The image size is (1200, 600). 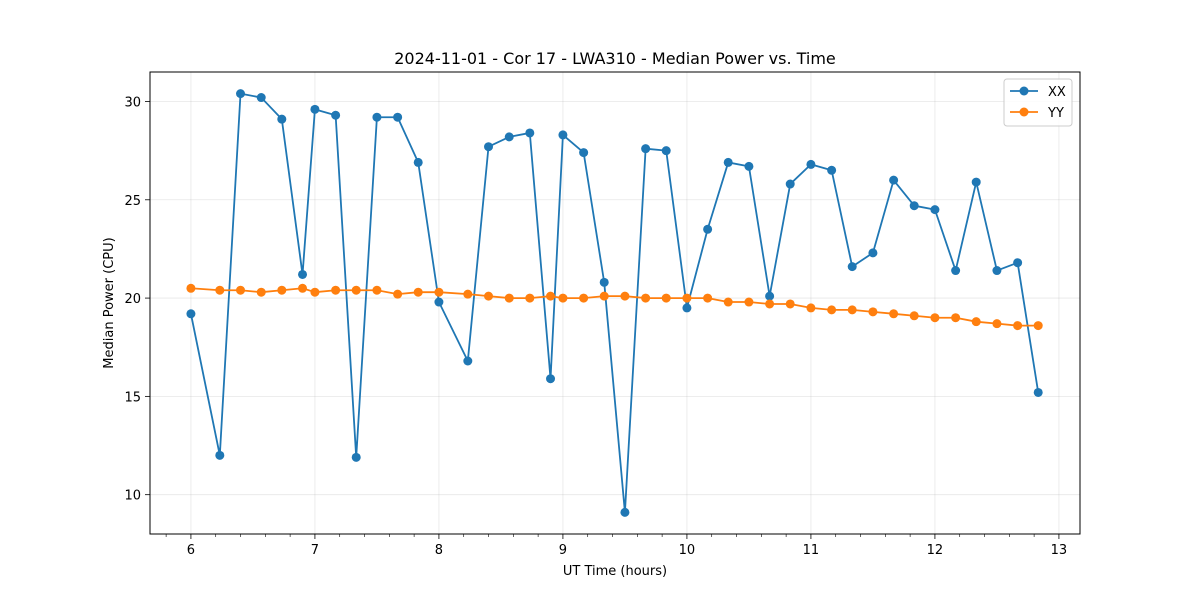 I want to click on y-tick-label: 15, so click(x=132, y=397).